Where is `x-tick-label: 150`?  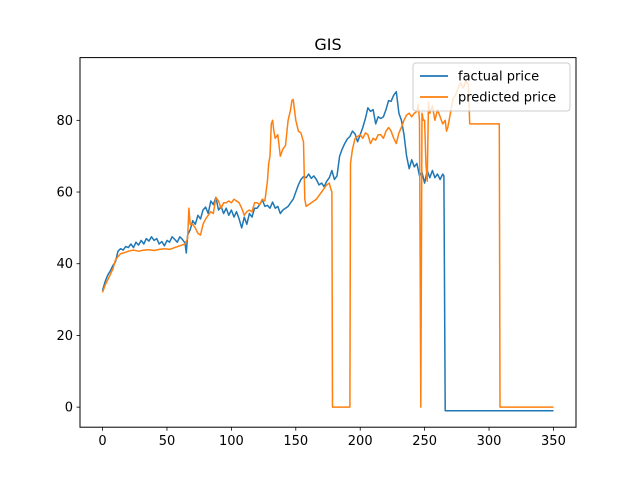
x-tick-label: 150 is located at coordinates (295, 441).